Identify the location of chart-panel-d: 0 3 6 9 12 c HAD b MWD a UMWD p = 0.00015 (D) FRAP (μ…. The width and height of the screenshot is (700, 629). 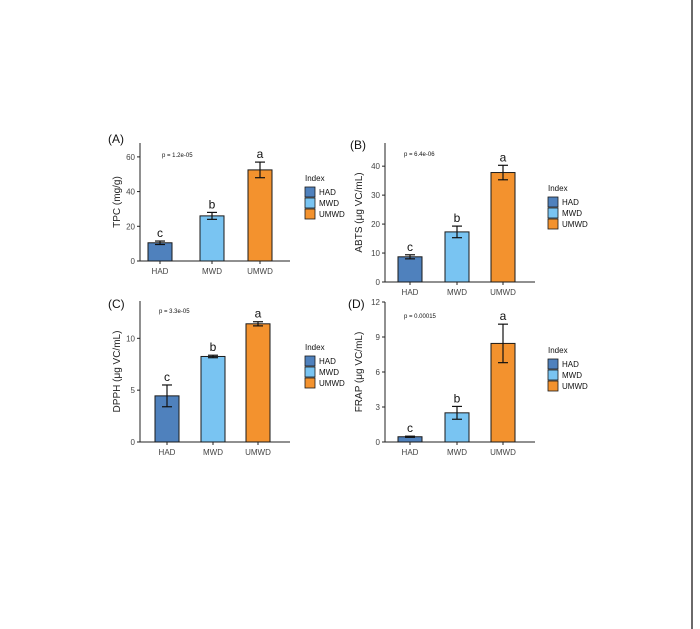
(468, 377).